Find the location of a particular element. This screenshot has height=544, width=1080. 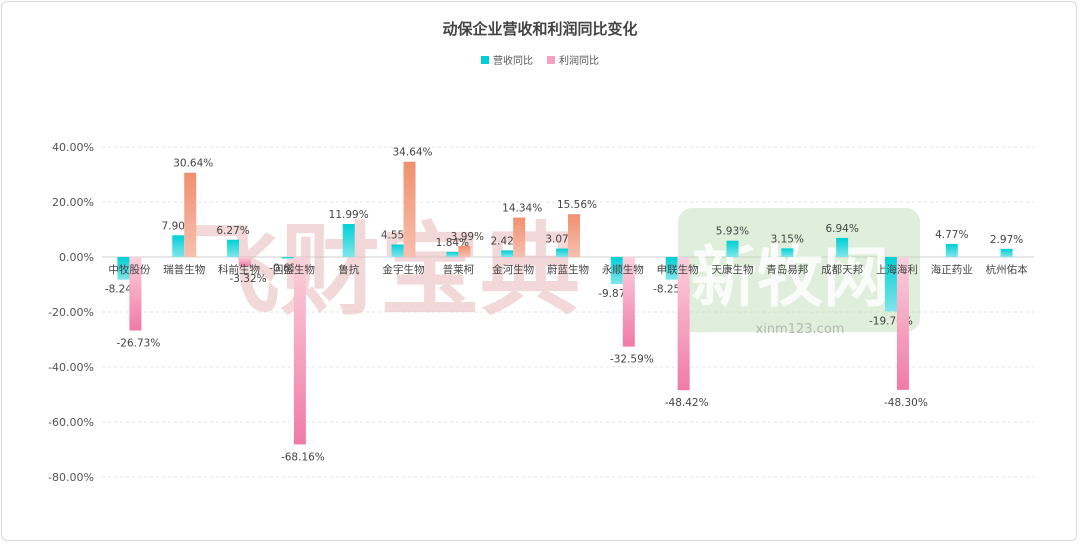

legend-label-revenue: 营收同比 is located at coordinates (513, 61).